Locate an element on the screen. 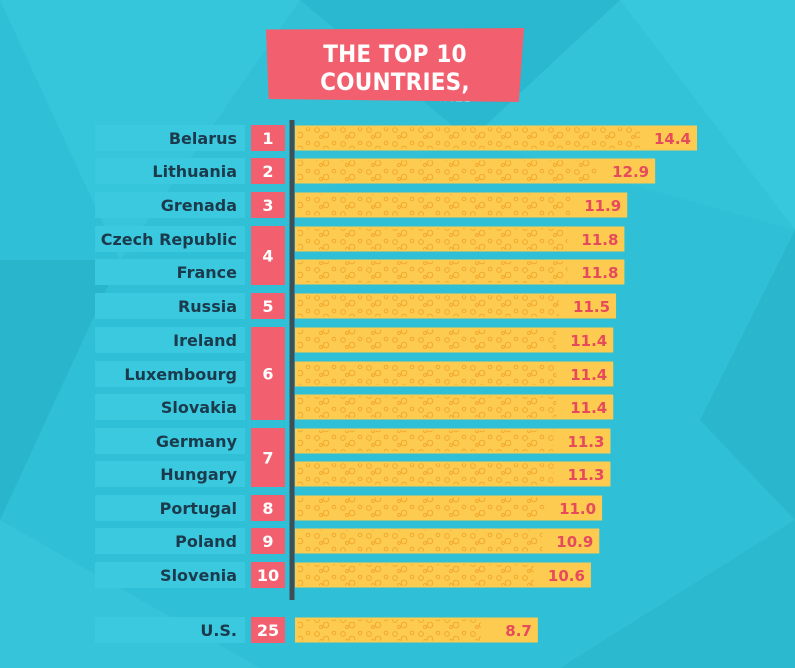 The width and height of the screenshot is (795, 668). rank-label: 8 is located at coordinates (267, 508).